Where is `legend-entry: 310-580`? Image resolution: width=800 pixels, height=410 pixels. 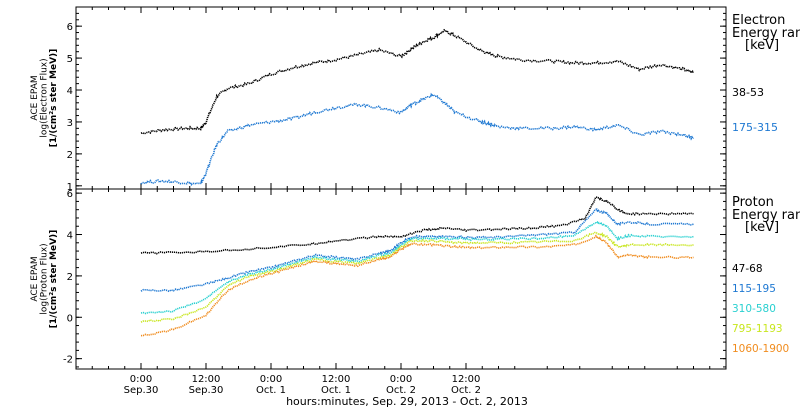
legend-entry: 310-580 is located at coordinates (754, 309).